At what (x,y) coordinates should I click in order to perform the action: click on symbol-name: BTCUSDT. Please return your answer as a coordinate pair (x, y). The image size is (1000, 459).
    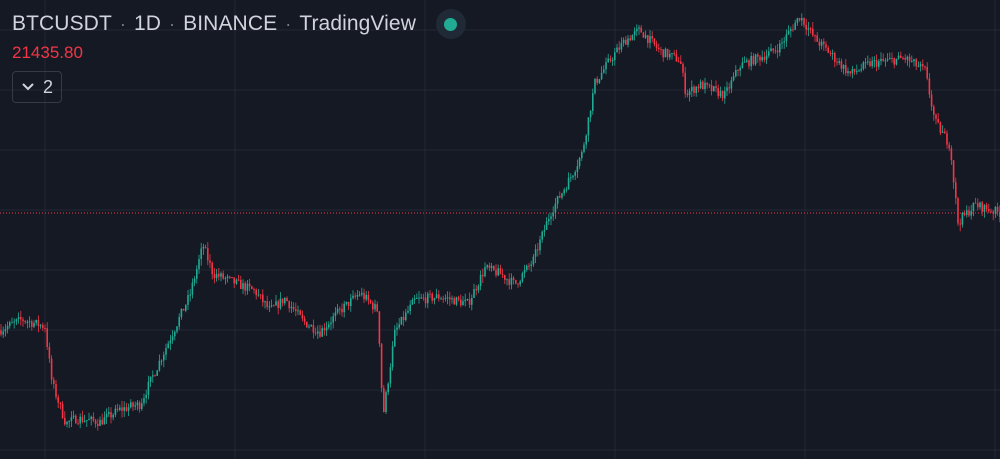
    Looking at the image, I should click on (62, 23).